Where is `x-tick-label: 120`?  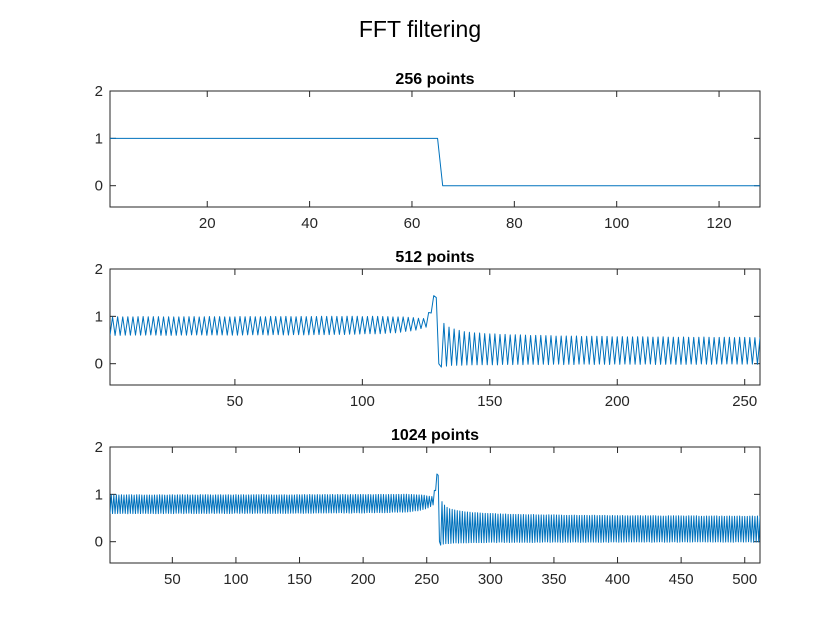 x-tick-label: 120 is located at coordinates (719, 223).